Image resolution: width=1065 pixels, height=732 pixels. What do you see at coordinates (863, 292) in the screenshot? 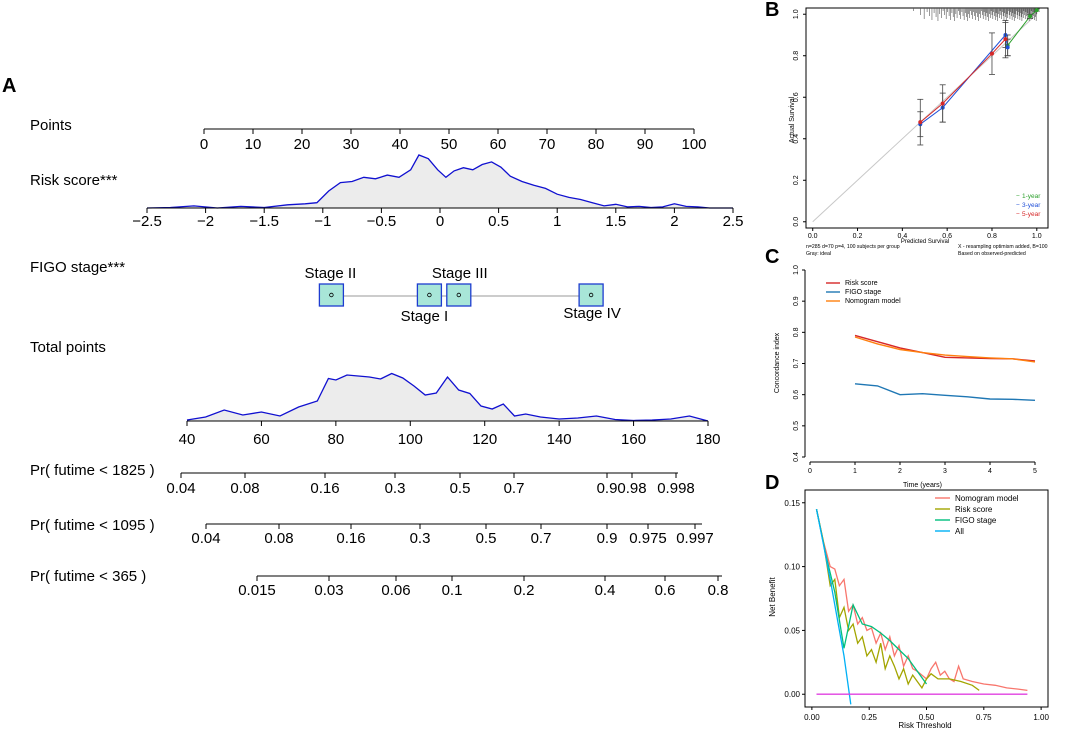
I see `concordance-legend-label: FIGO stage` at bounding box center [863, 292].